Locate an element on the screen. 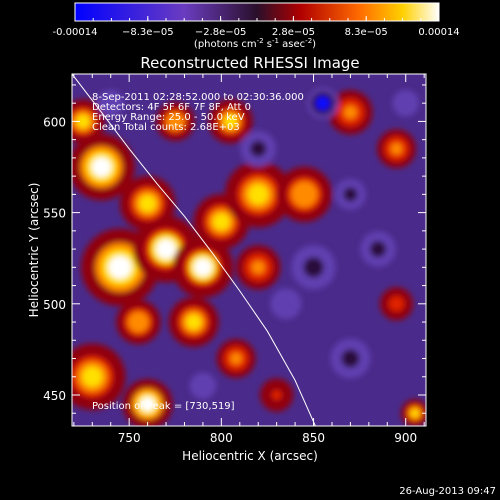 The height and width of the screenshot is (500, 500). colorbar-units: (photons cm-2 s-1 asec-2) is located at coordinates (255, 43).